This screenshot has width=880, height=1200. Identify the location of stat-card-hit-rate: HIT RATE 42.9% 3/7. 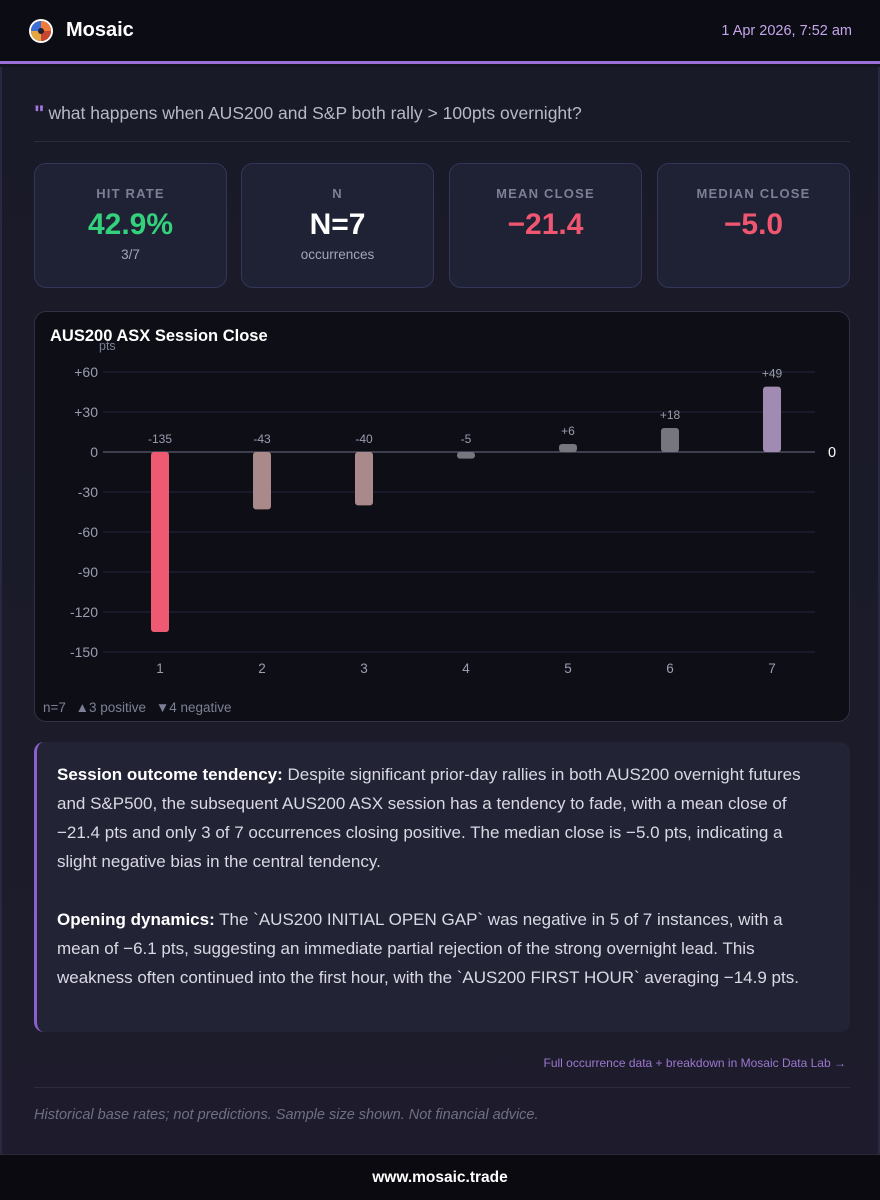
(130, 225).